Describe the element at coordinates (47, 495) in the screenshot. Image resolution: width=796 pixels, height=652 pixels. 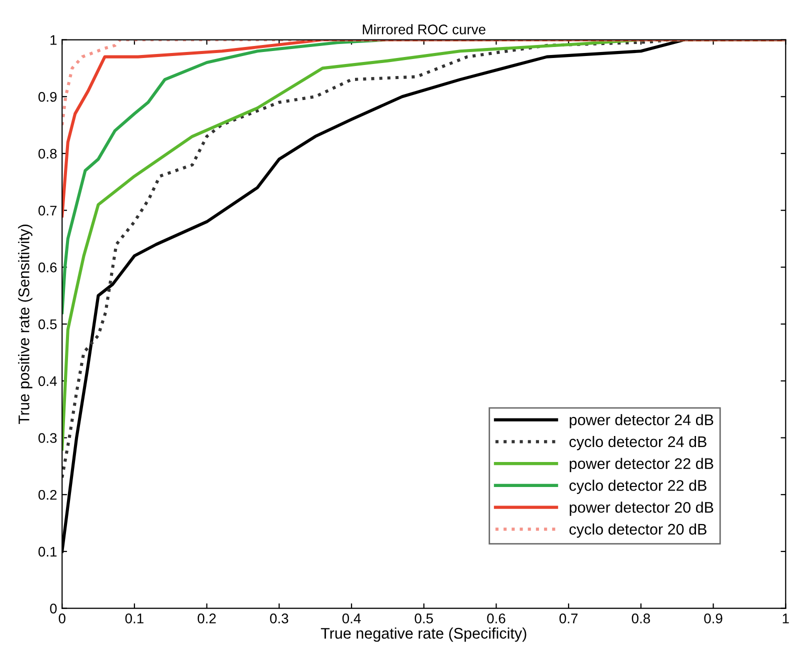
I see `y-tick-label: 0.2` at that location.